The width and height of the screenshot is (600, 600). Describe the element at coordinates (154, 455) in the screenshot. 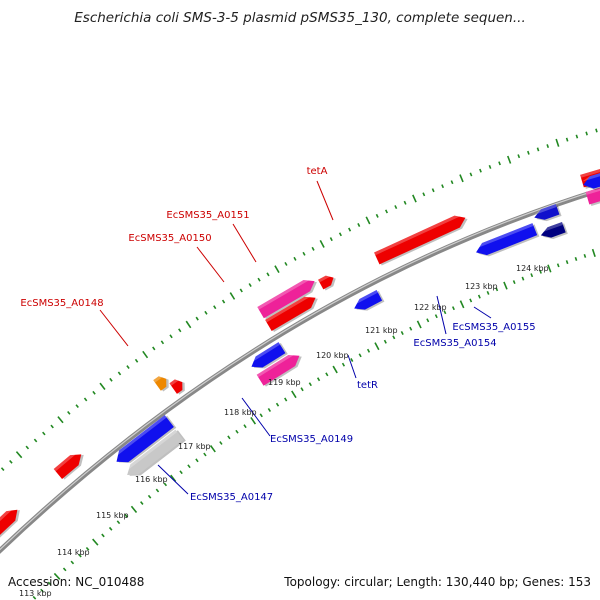

I see `gene-arrow-gray` at that location.